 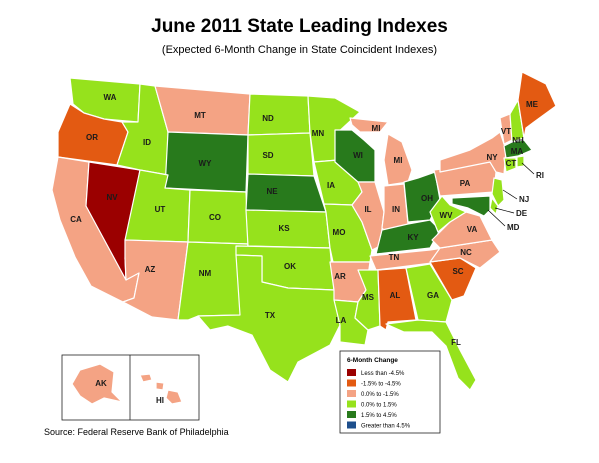 What do you see at coordinates (110, 97) in the screenshot?
I see `label-WA: WA` at bounding box center [110, 97].